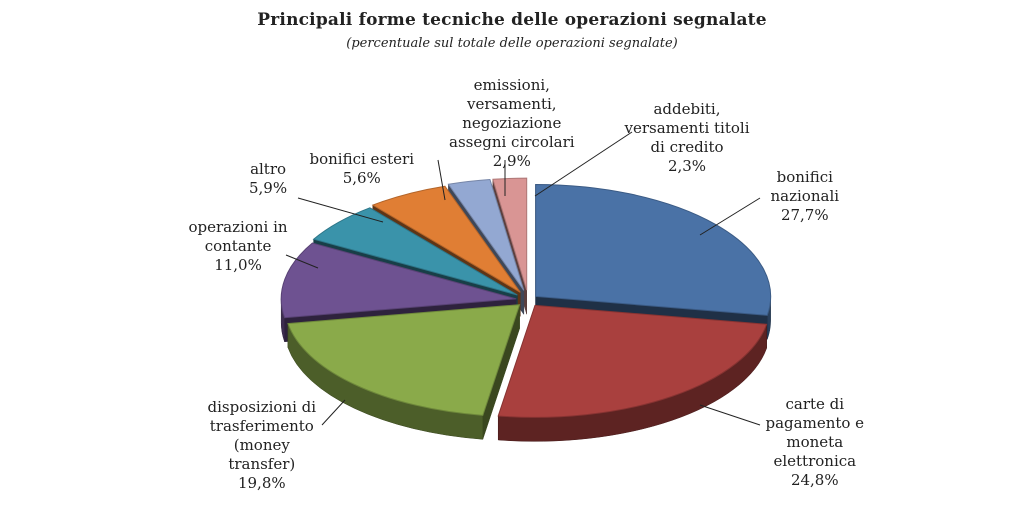 The image size is (1024, 525). Describe the element at coordinates (362, 159) in the screenshot. I see `slice-label-line: bonifici esteri` at that location.